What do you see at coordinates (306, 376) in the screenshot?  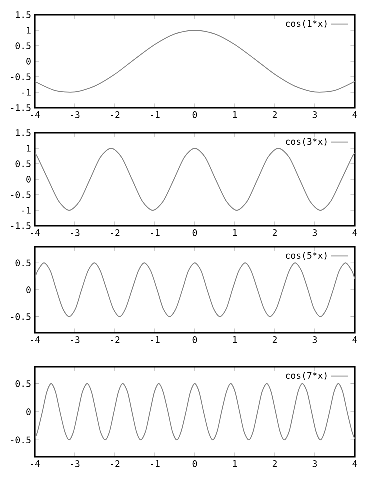 I see `legend-label: cos(7*x)` at bounding box center [306, 376].